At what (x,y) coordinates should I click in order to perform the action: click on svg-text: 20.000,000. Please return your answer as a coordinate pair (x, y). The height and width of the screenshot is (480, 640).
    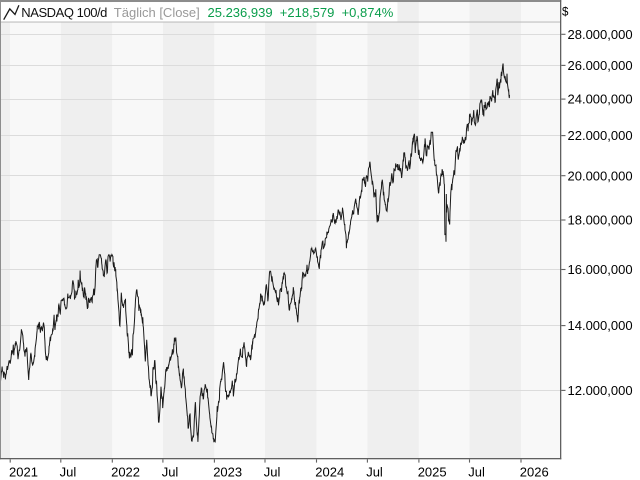
    Looking at the image, I should click on (600, 175).